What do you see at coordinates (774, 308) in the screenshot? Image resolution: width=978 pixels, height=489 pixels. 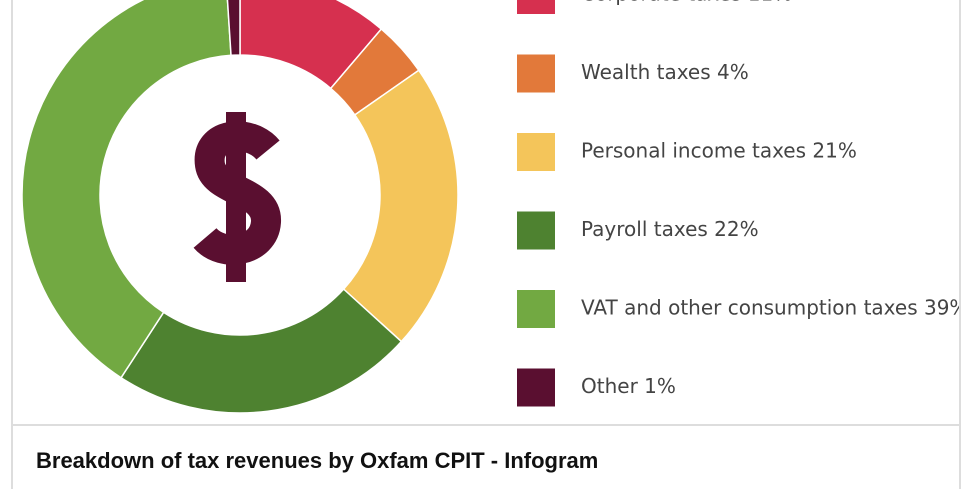 I see `legend-label: VAT and other consumption taxes 39%` at bounding box center [774, 308].